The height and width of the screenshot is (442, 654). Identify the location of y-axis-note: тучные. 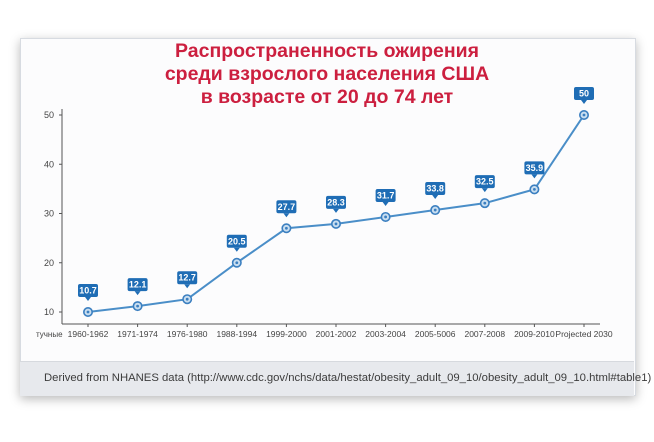
(49, 334).